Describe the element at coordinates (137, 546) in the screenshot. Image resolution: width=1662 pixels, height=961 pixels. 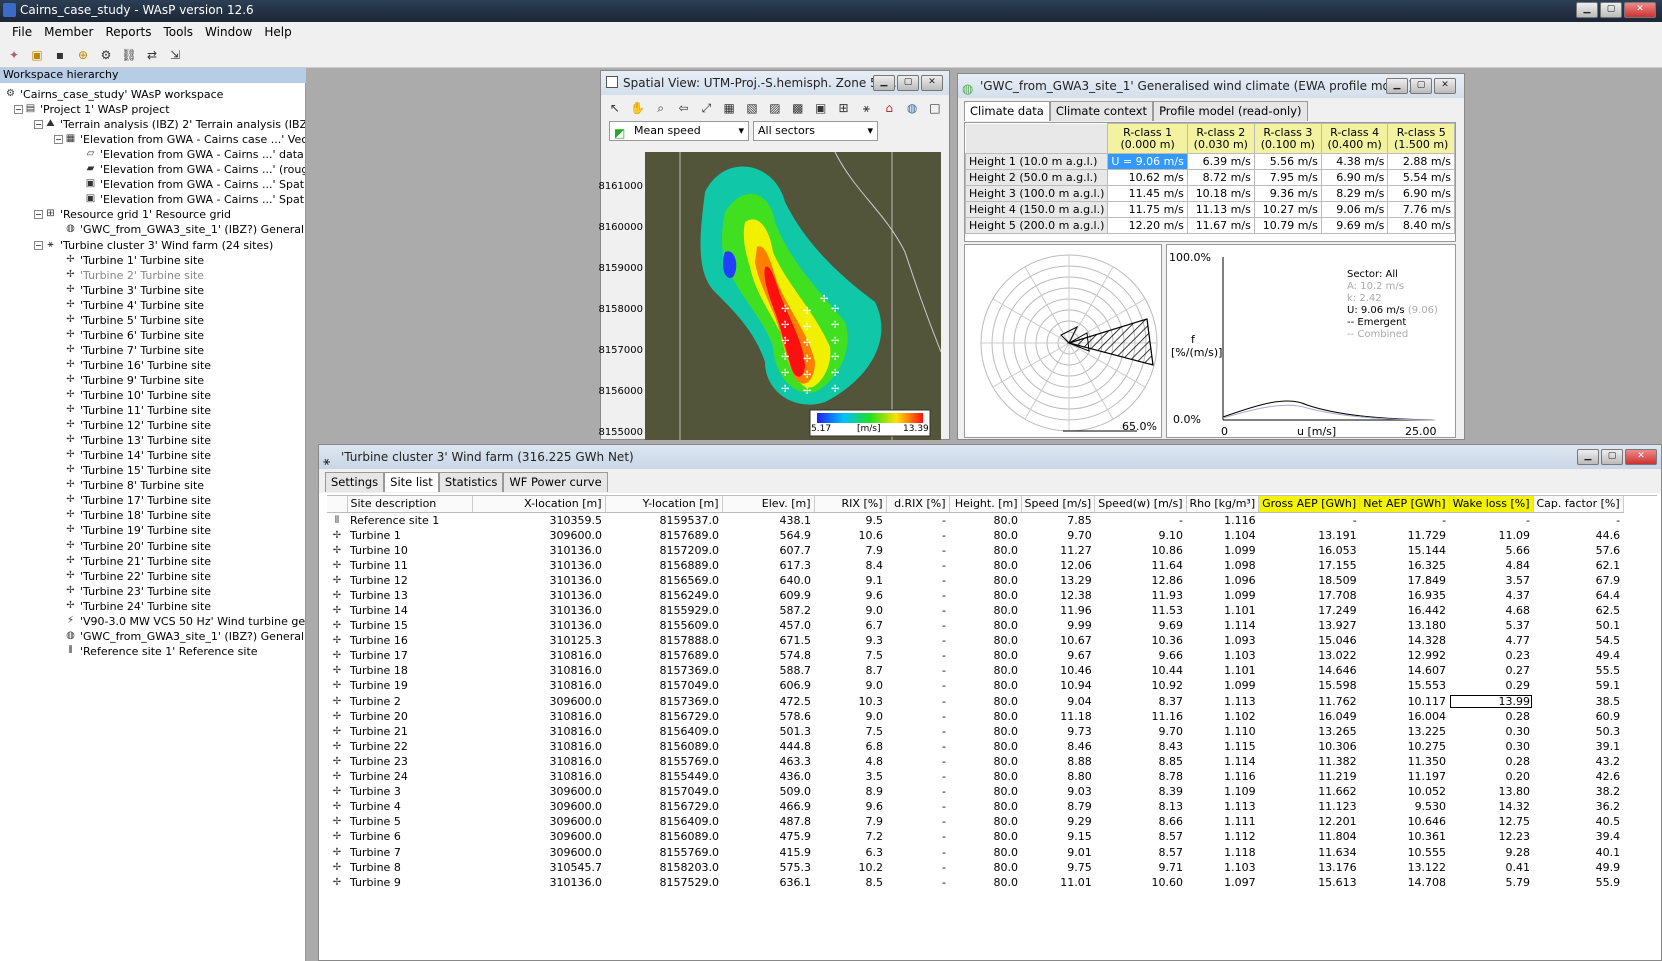
I see `tree-item: ✢ 'Turbine 20' Turbine site` at that location.